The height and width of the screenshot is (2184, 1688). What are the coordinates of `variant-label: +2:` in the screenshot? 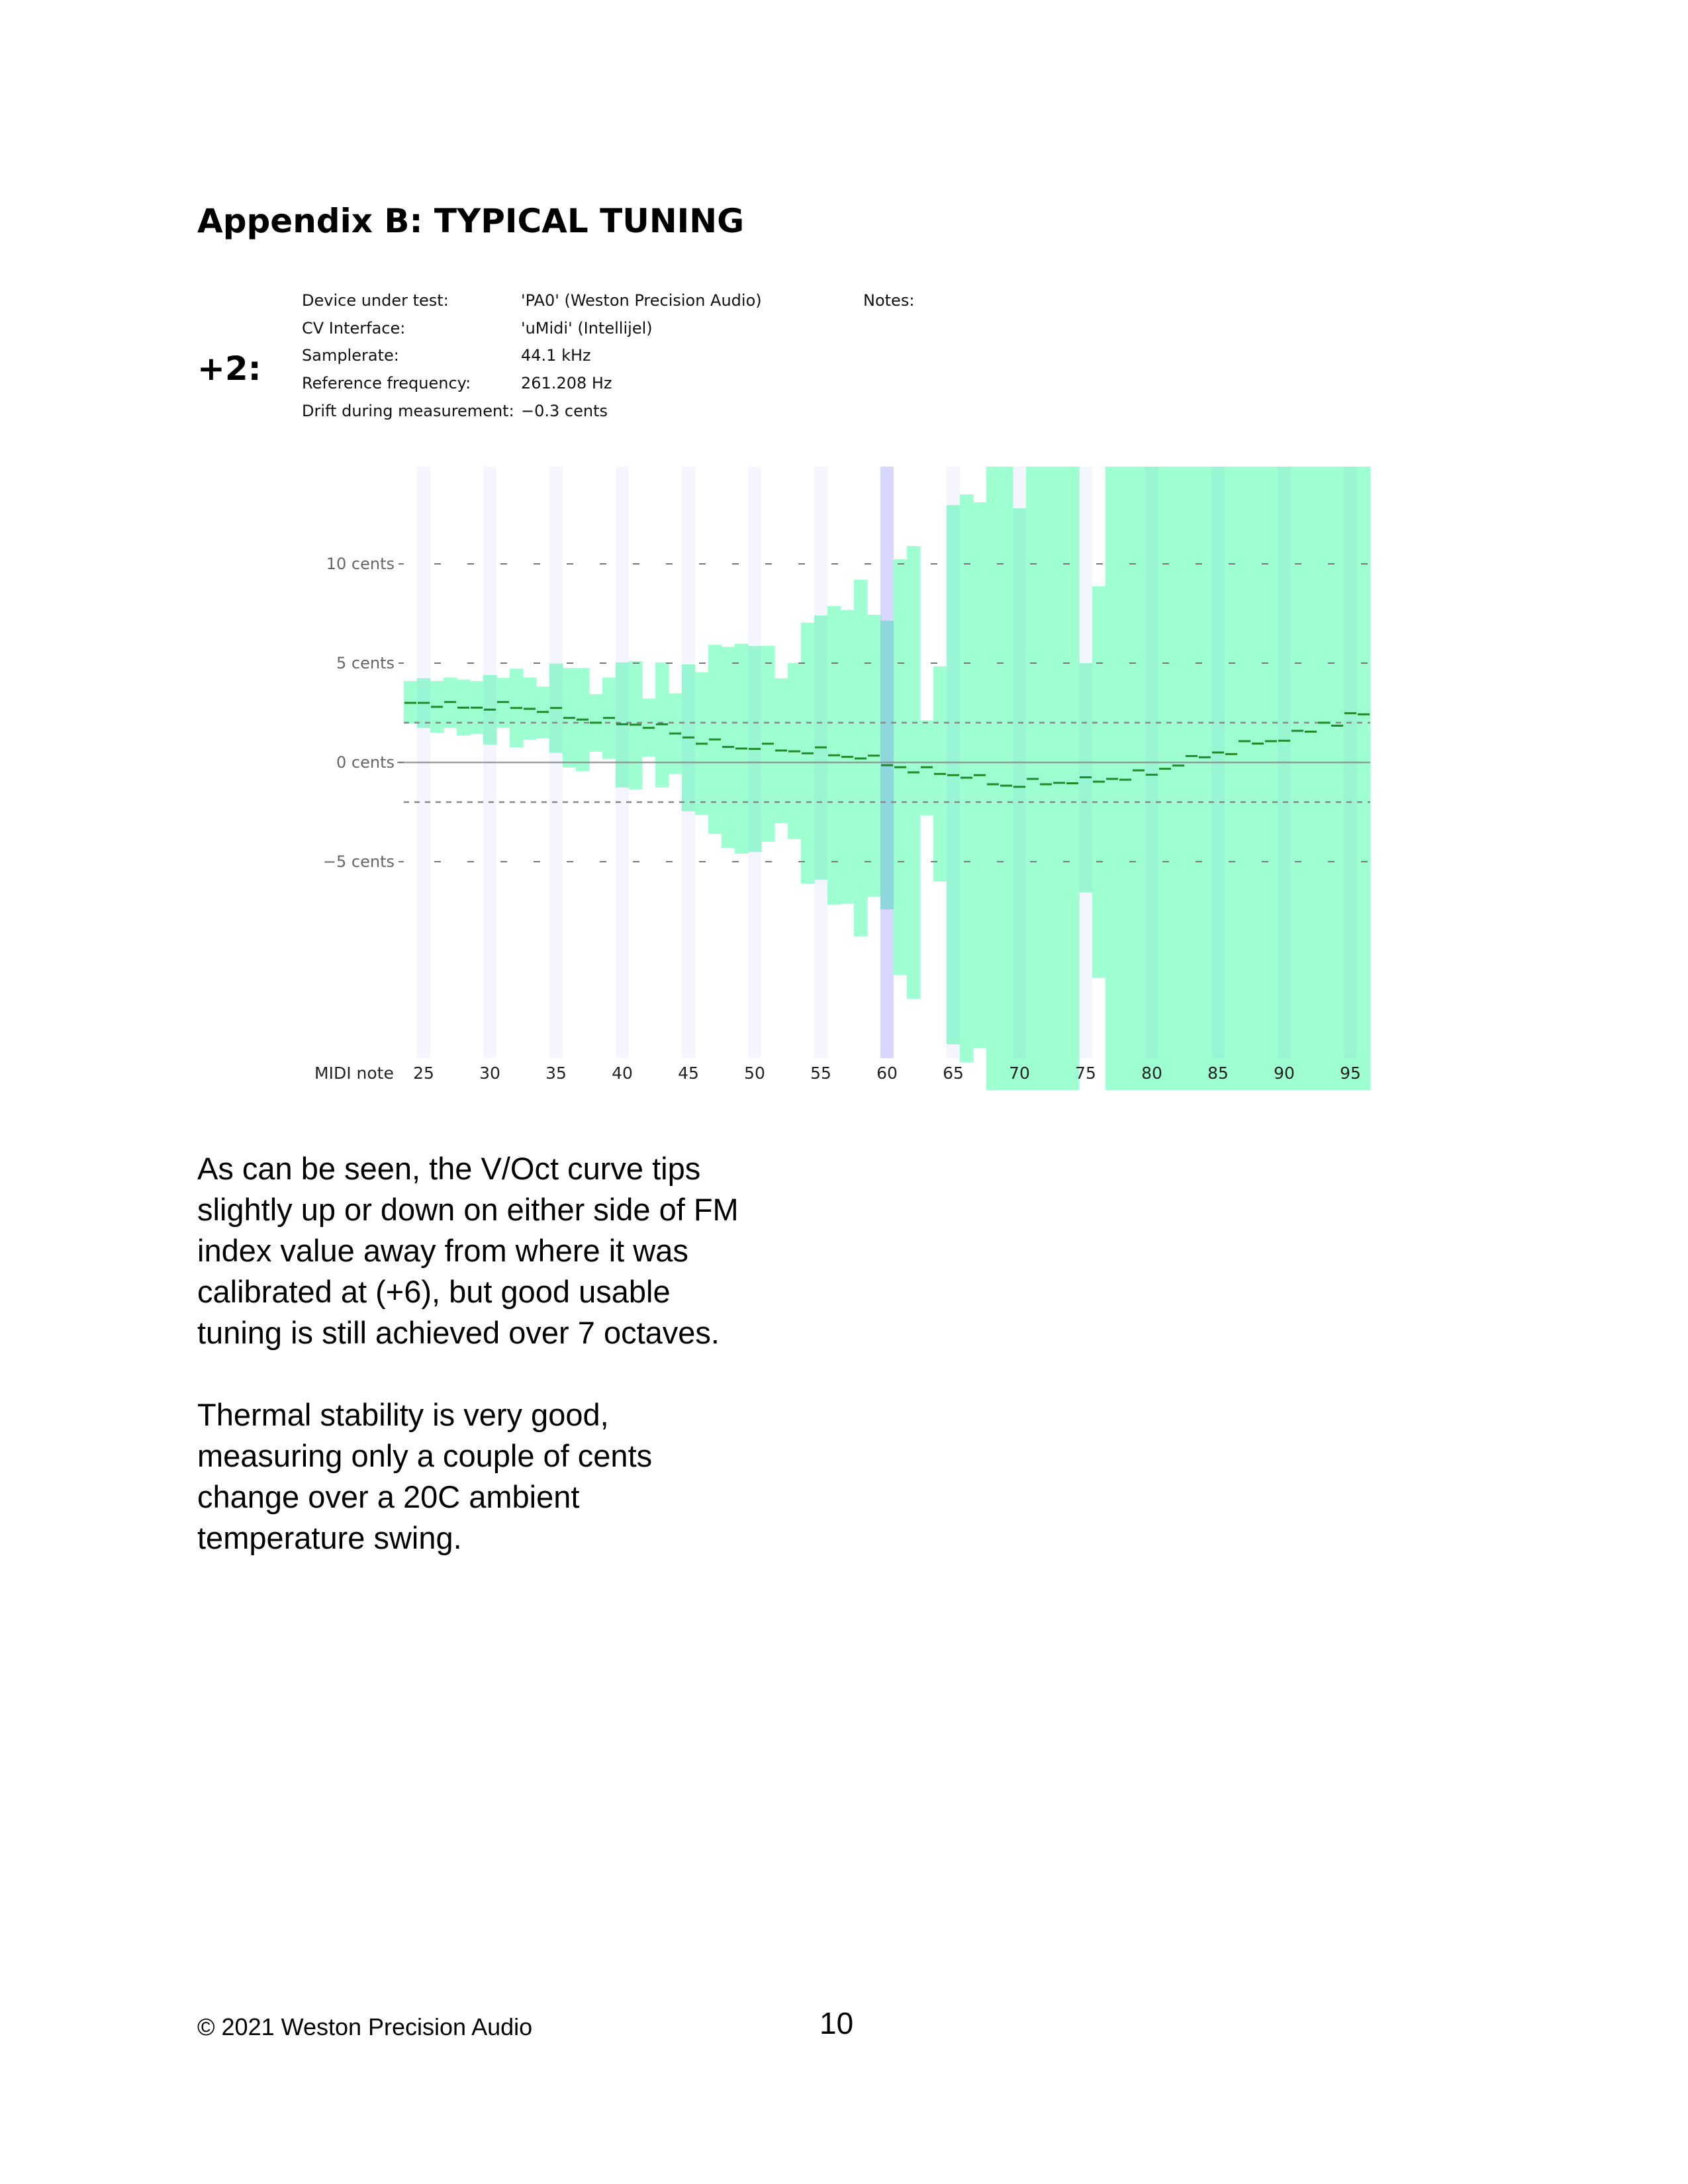 It's located at (229, 368).